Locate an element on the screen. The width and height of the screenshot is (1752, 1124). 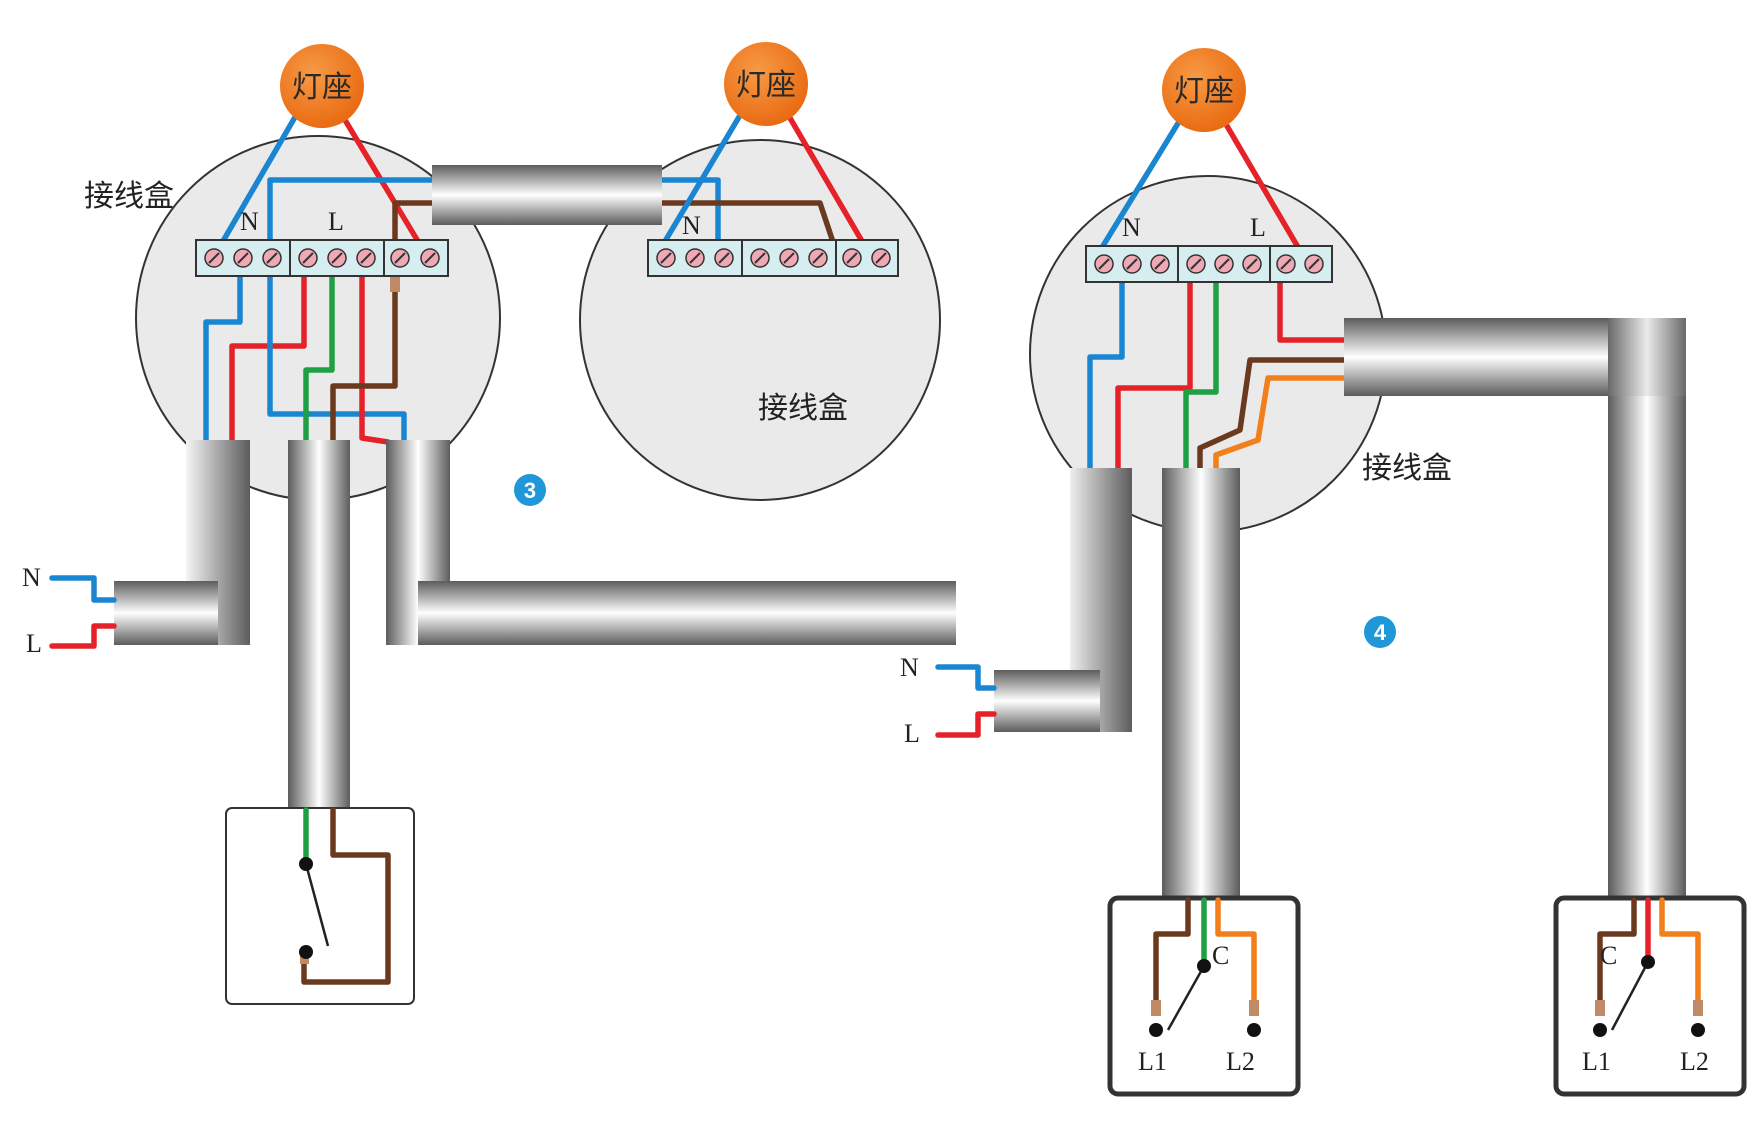
switch-4-right-orange is located at coordinates (1680, 950).